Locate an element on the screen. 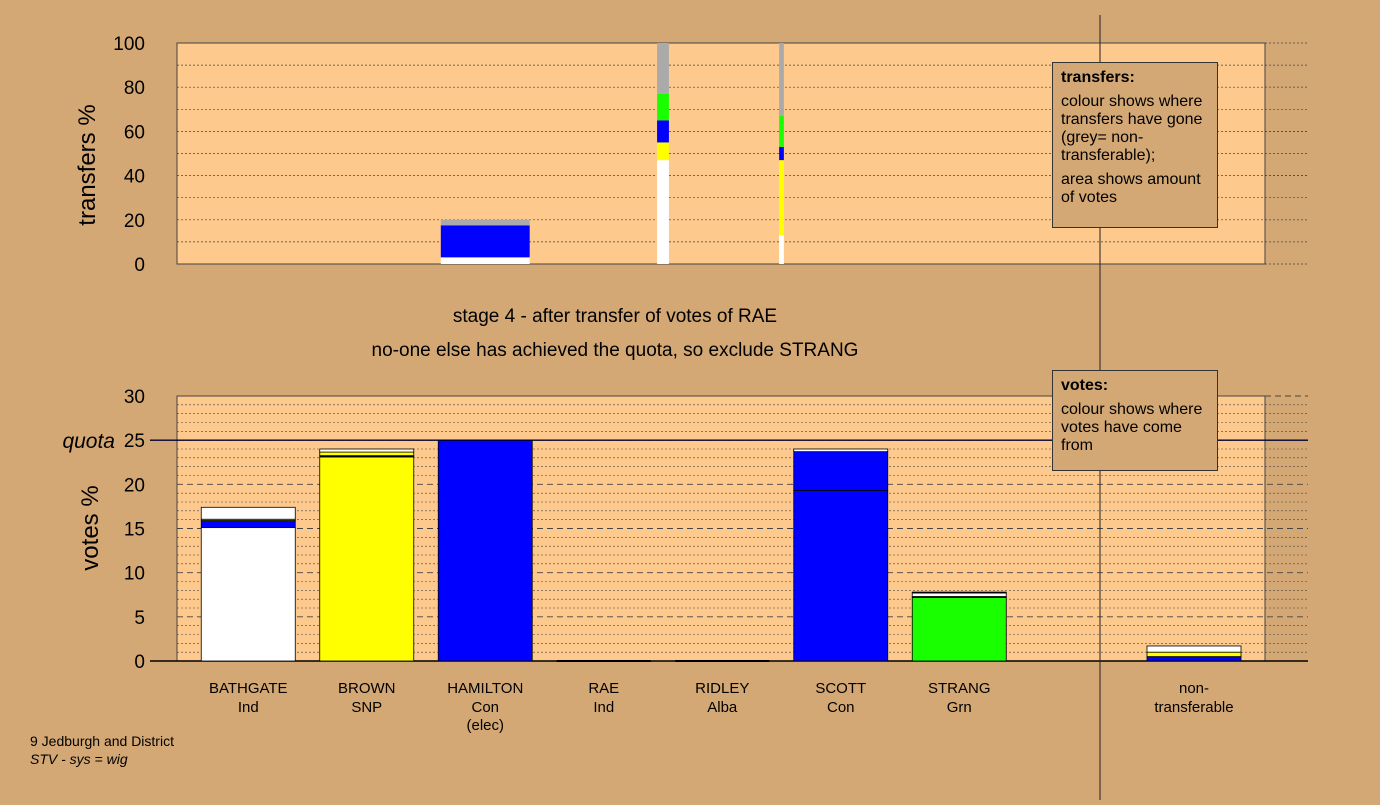 The height and width of the screenshot is (805, 1380). candidate-status-label: (elec) is located at coordinates (485, 725).